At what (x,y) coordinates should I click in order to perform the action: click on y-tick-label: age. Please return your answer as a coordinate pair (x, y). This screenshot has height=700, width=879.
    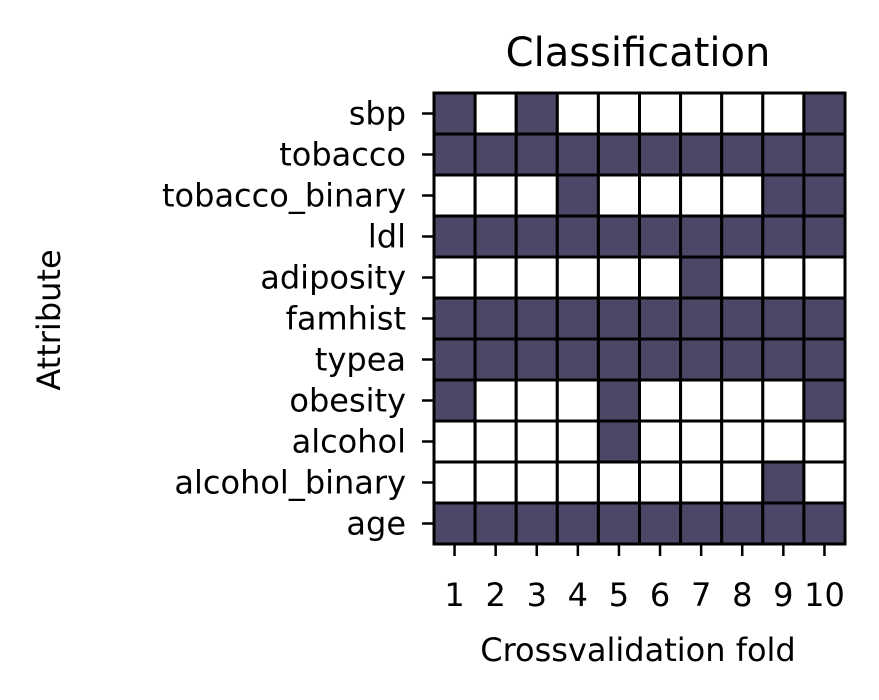
    Looking at the image, I should click on (376, 524).